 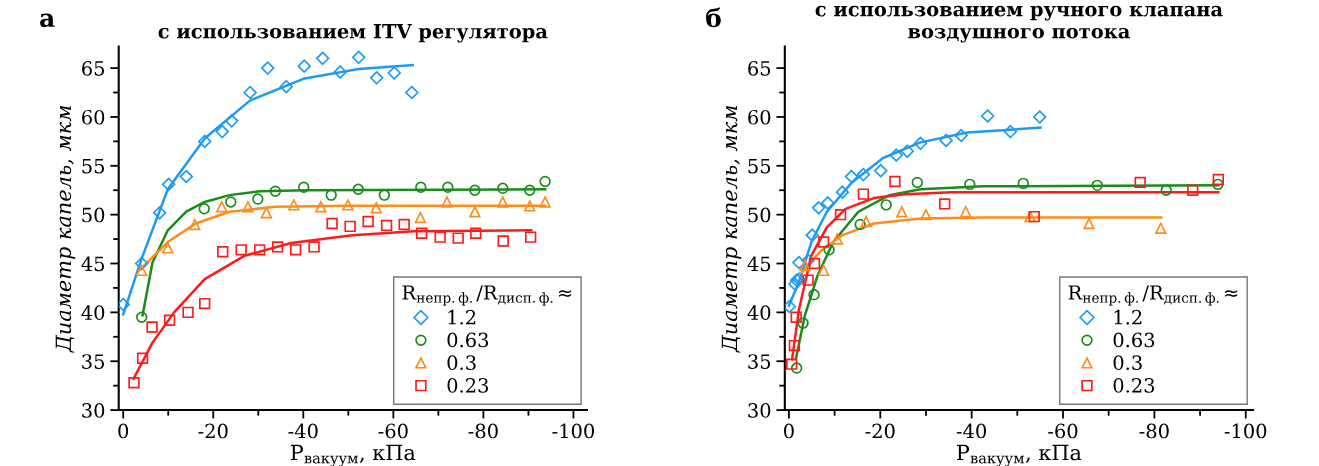 I want to click on y-tick-label: 65, so click(x=93, y=68).